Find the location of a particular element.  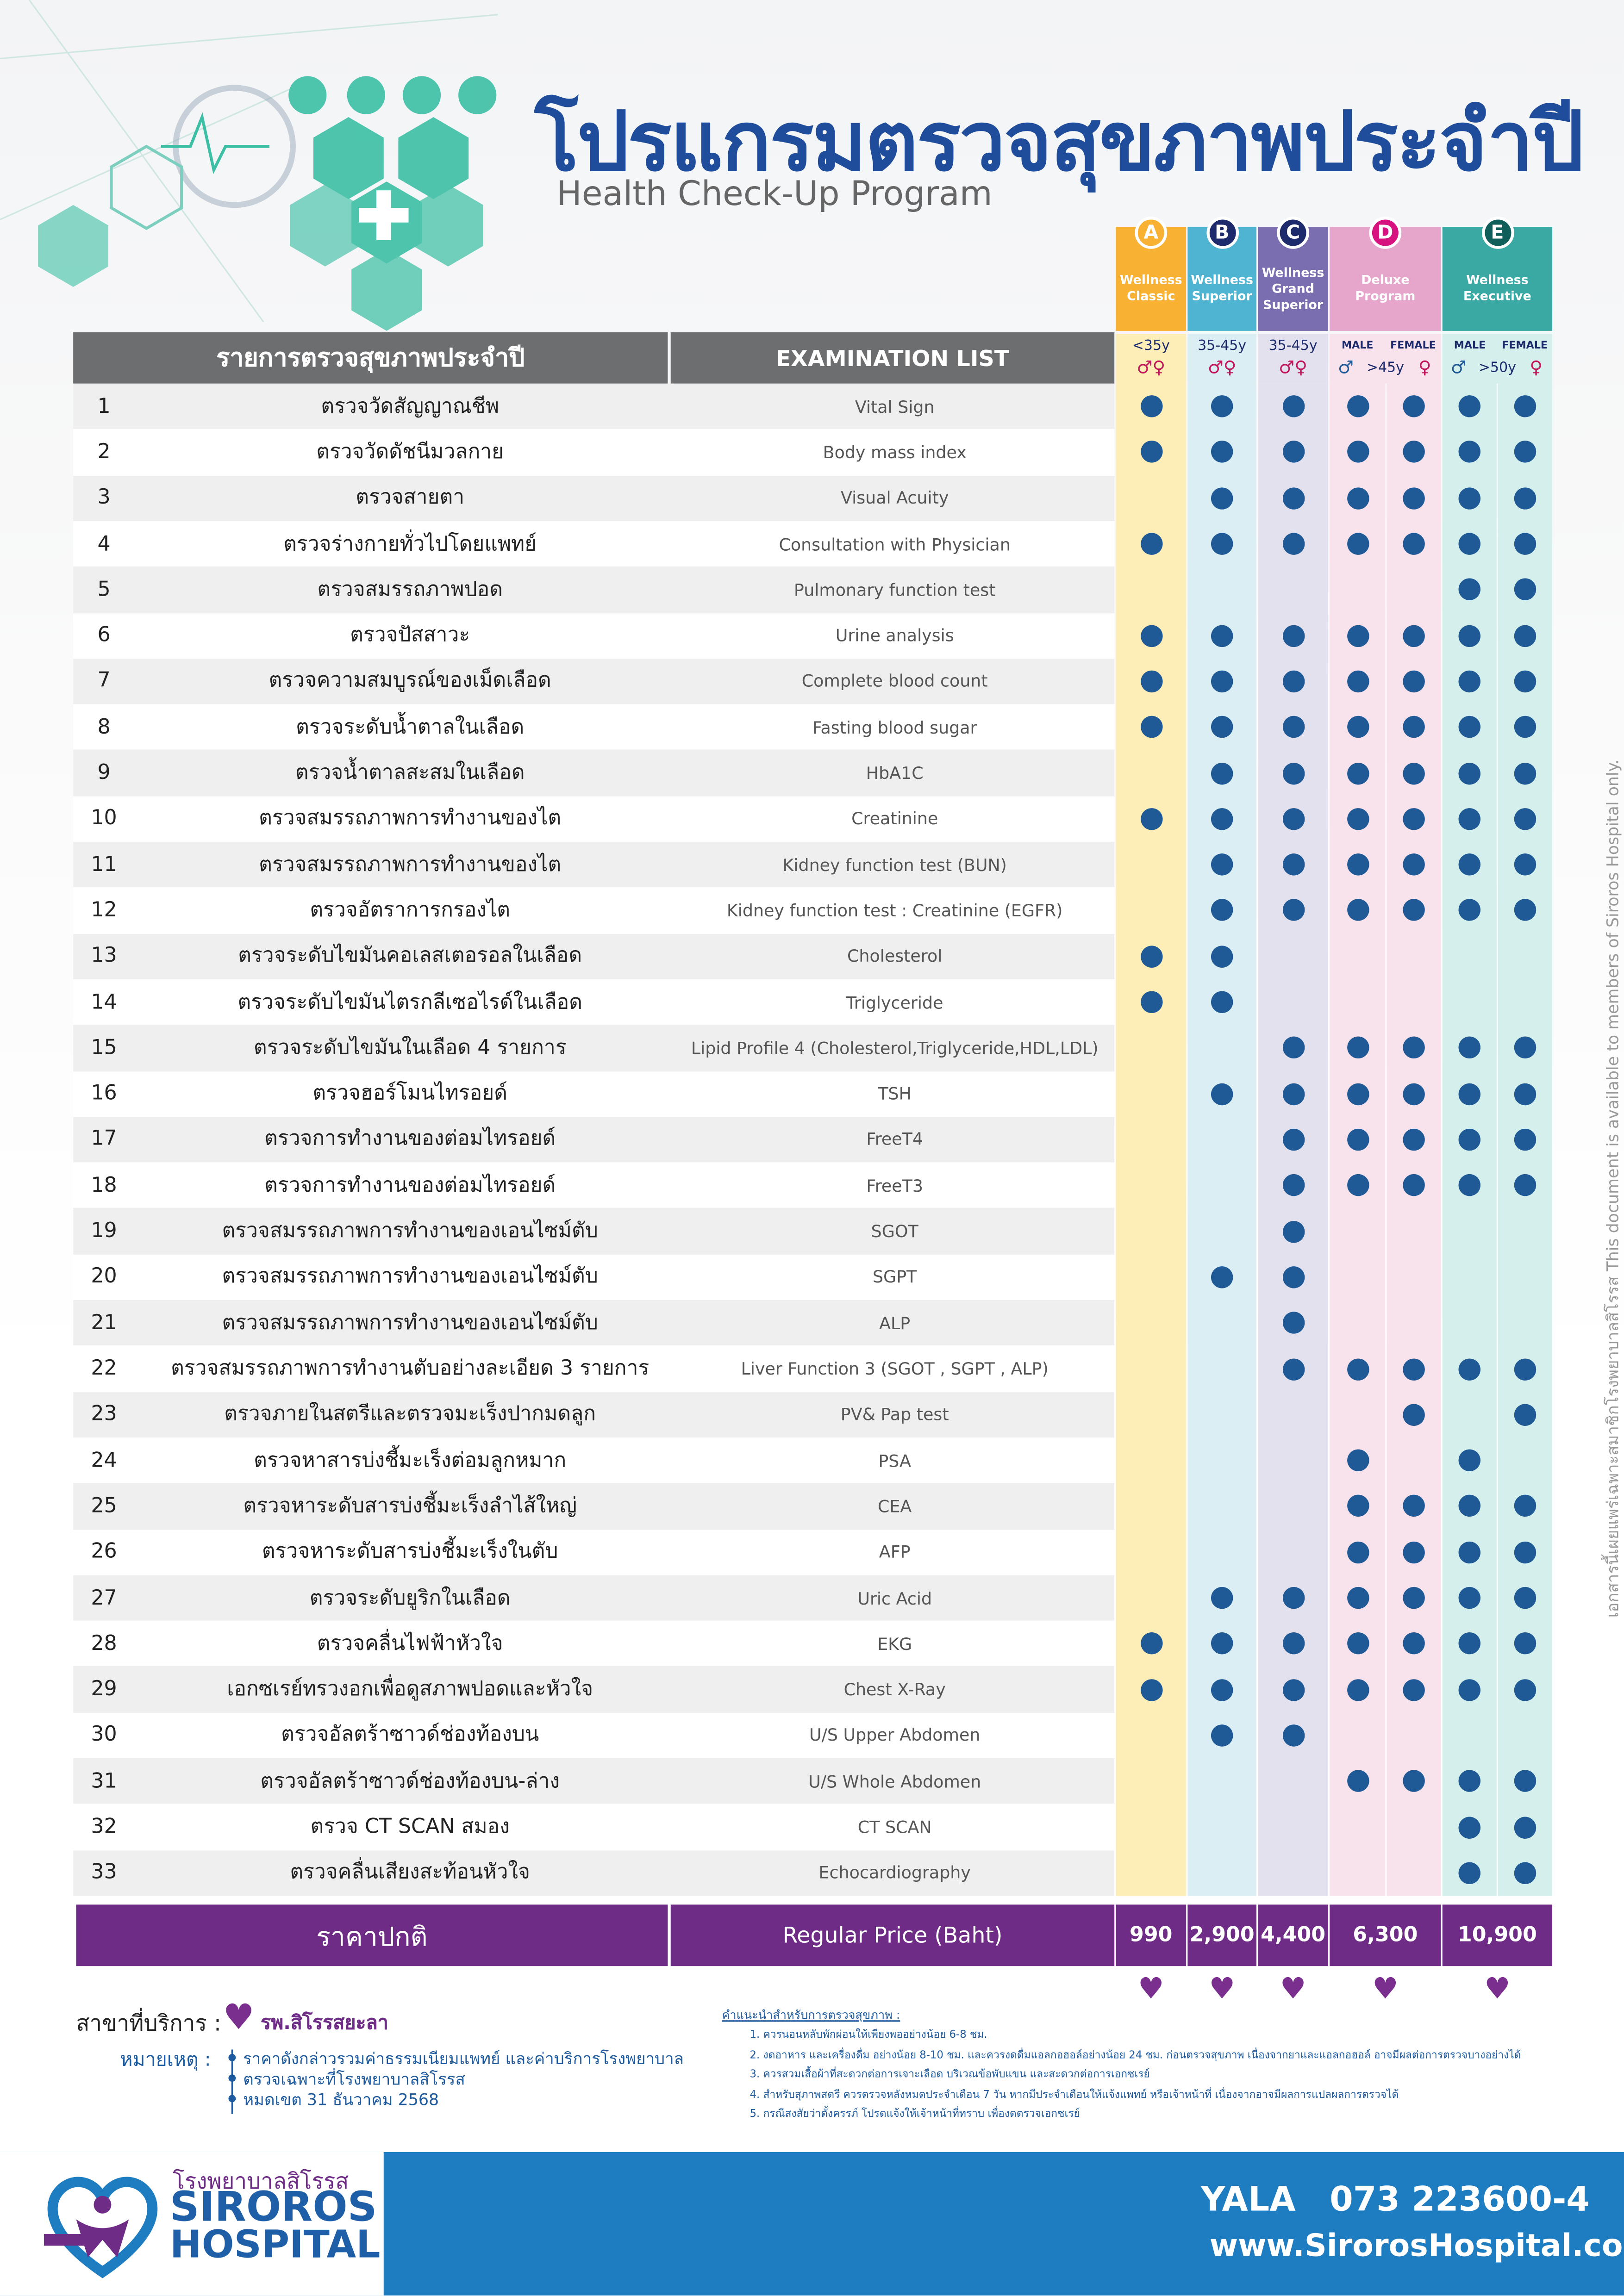

row-th: ตรวจสมรรถภาพการทำงานของเอนไซม์ตับ is located at coordinates (410, 1277).